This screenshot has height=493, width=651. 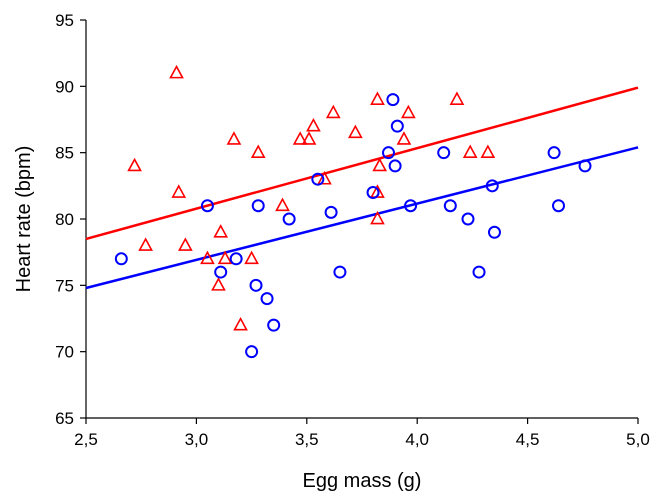 What do you see at coordinates (362, 433) in the screenshot?
I see `x-axis: 2,5 3,0 3,5 4,0 4,5 5,0` at bounding box center [362, 433].